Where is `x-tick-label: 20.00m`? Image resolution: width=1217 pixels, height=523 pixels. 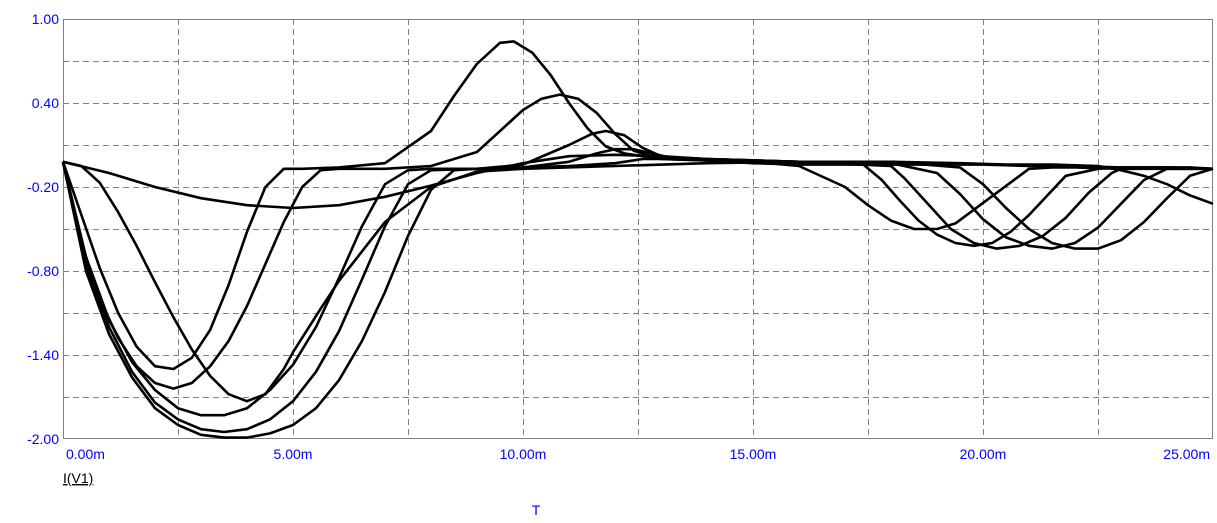
x-tick-label: 20.00m is located at coordinates (983, 454).